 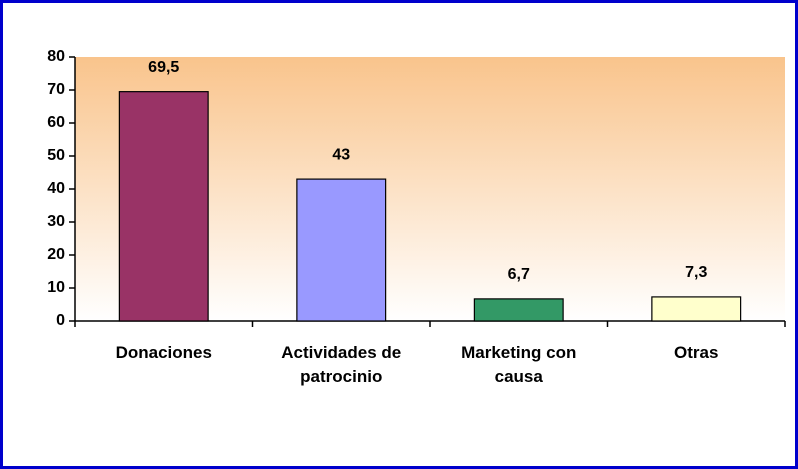 What do you see at coordinates (56, 89) in the screenshot?
I see `y-tick-label: 70` at bounding box center [56, 89].